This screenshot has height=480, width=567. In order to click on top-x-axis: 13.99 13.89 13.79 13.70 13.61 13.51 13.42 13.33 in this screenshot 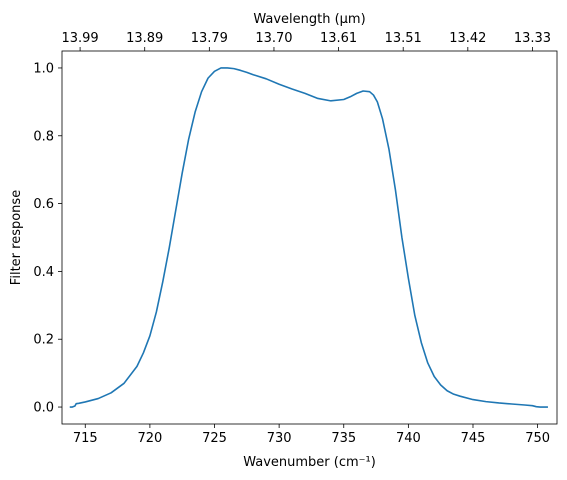, I will do `click(306, 41)`.